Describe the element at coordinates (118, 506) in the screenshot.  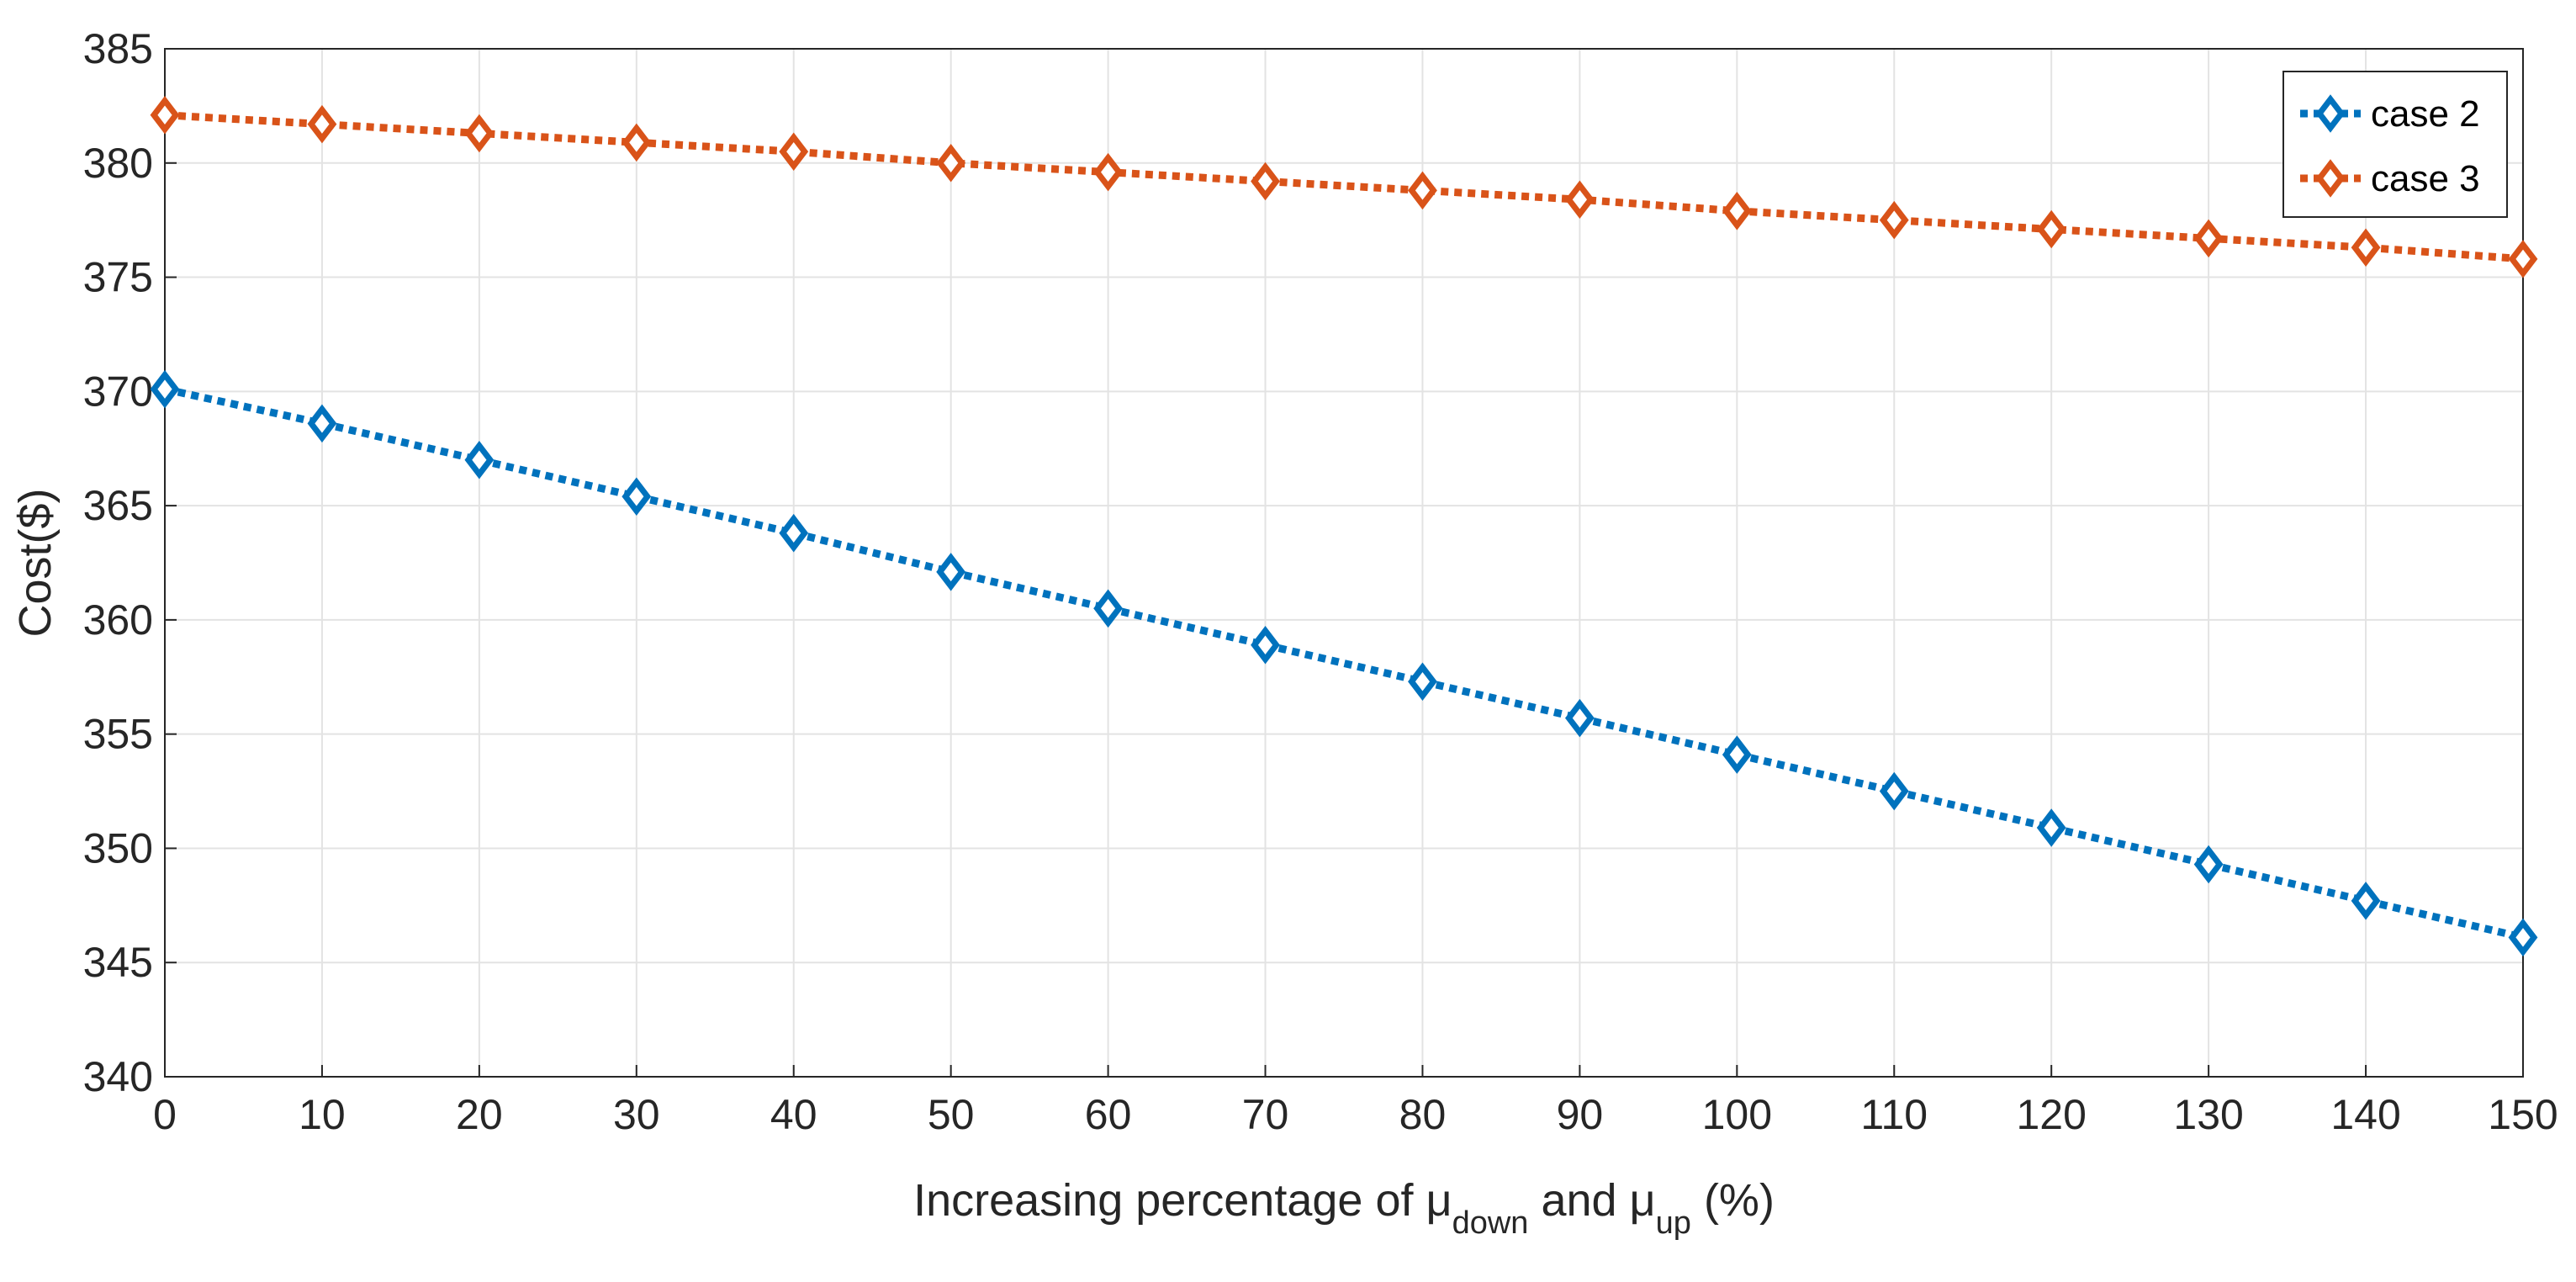
I see `y-tick-label: 365` at that location.